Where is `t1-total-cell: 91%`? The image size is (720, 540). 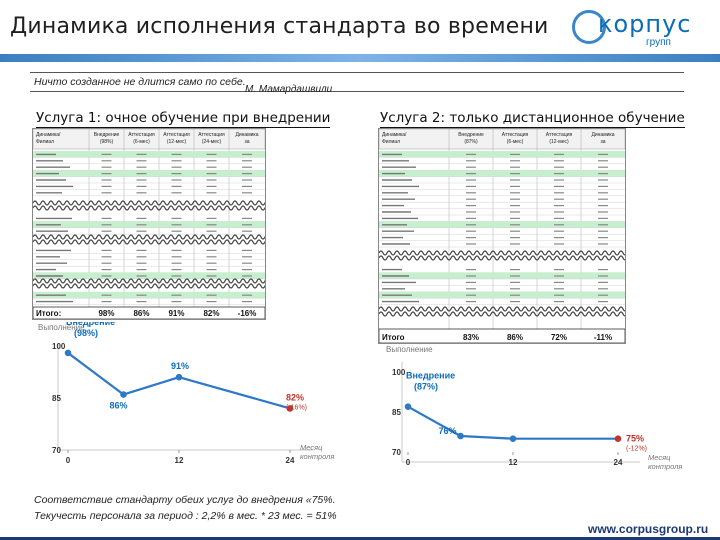 t1-total-cell: 91% is located at coordinates (176, 313).